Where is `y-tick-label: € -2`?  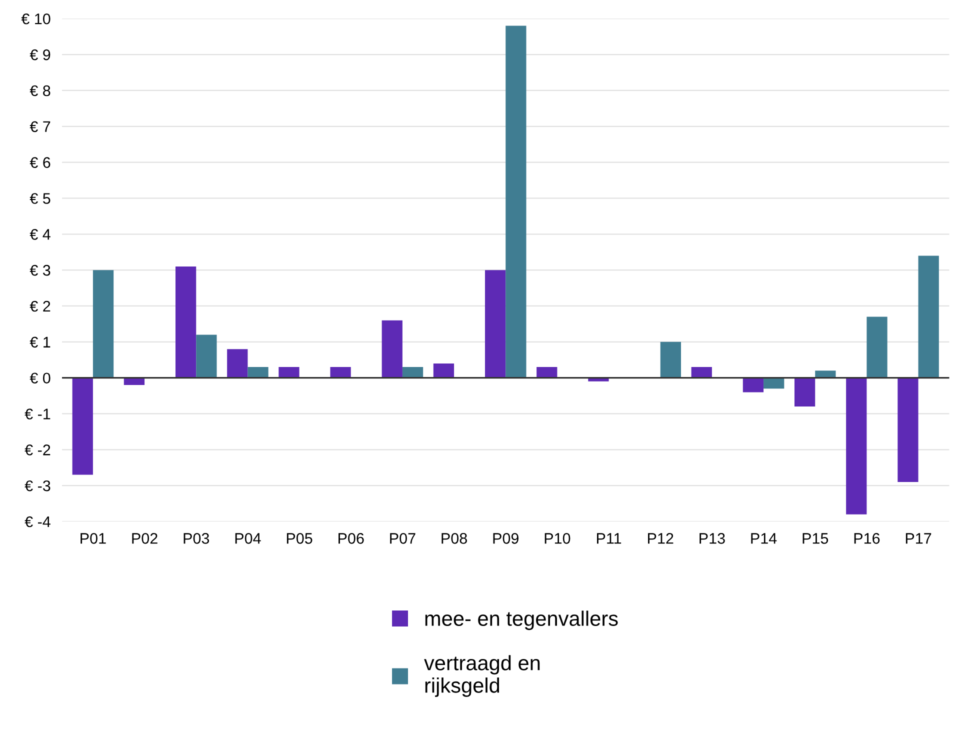 y-tick-label: € -2 is located at coordinates (37, 450).